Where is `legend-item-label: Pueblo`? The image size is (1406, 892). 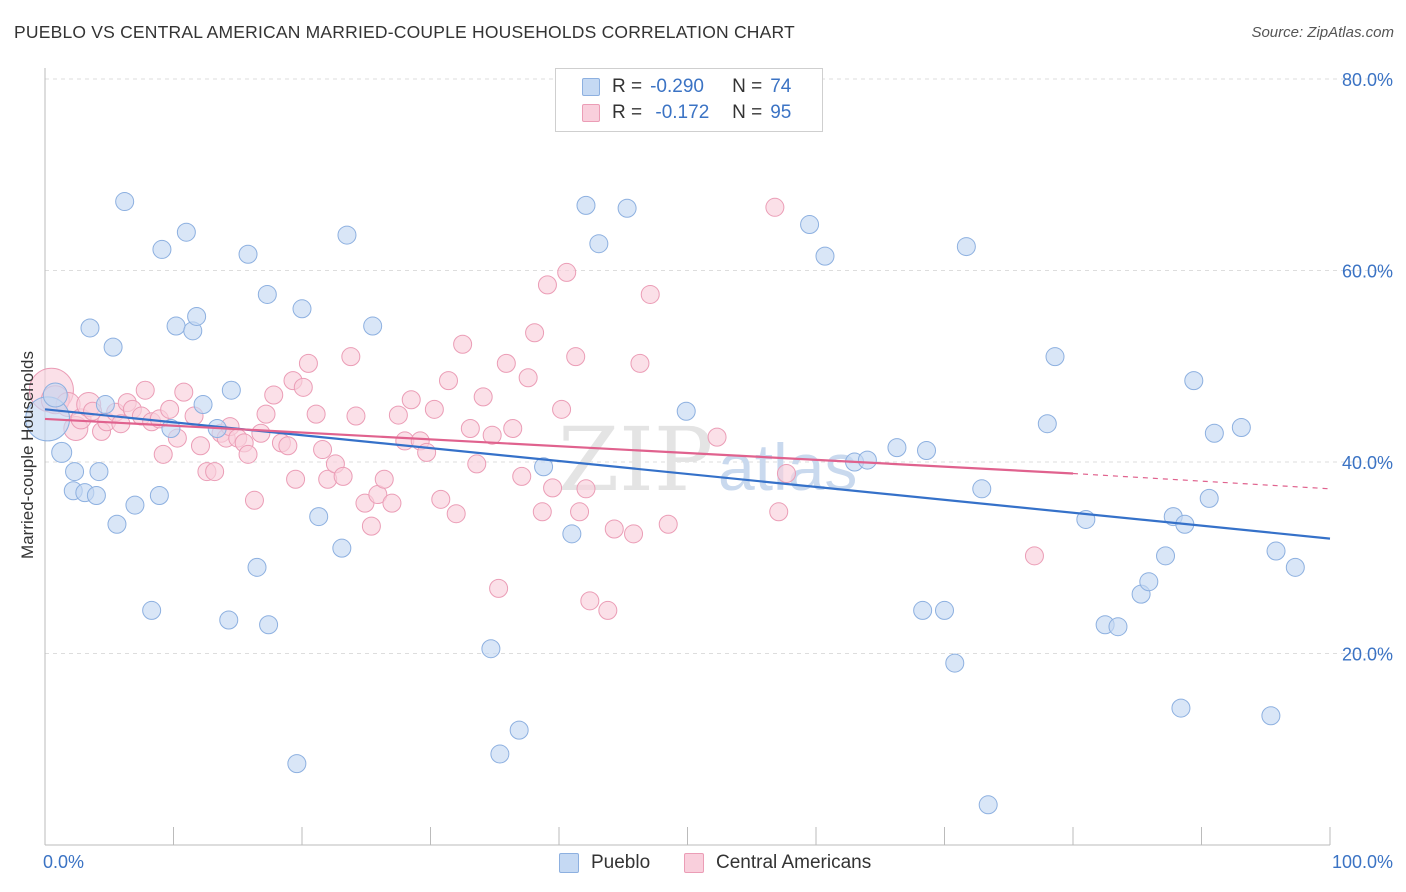 legend-item-label: Pueblo is located at coordinates (621, 862).